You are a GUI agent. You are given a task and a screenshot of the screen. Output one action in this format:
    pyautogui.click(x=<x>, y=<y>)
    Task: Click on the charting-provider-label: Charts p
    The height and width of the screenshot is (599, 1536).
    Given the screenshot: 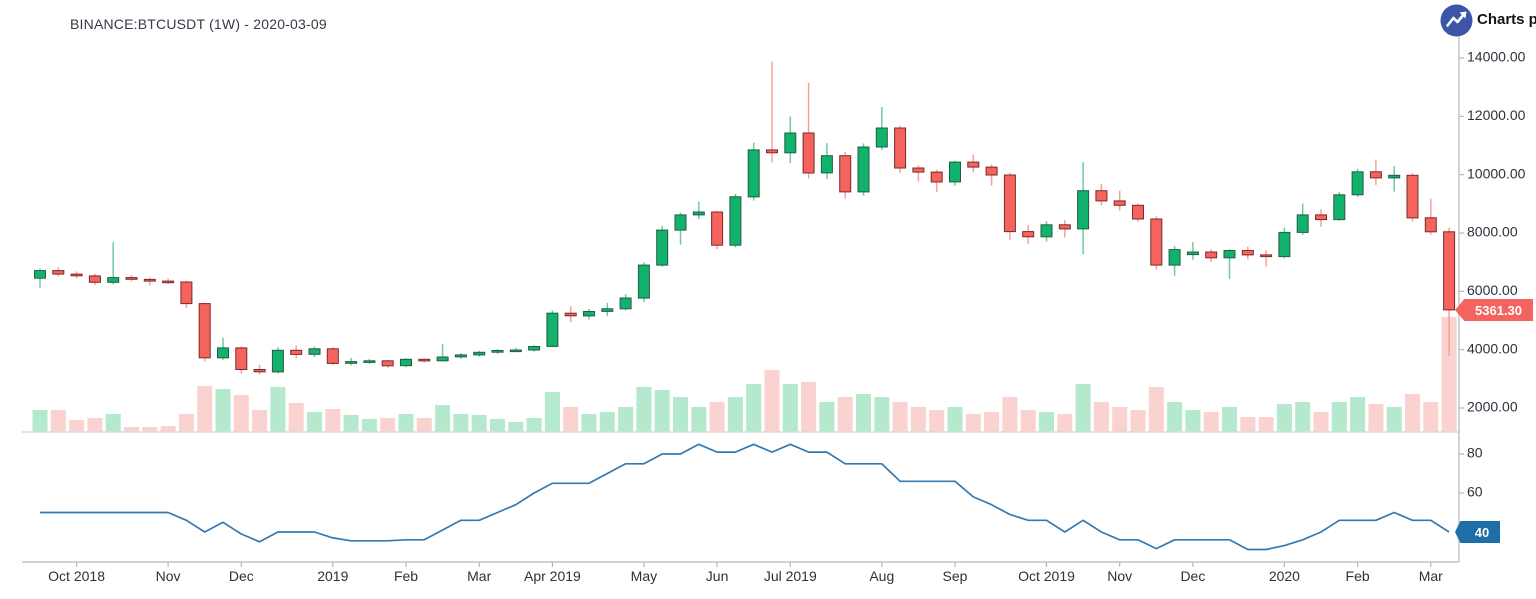 What is the action you would take?
    pyautogui.click(x=1506, y=19)
    